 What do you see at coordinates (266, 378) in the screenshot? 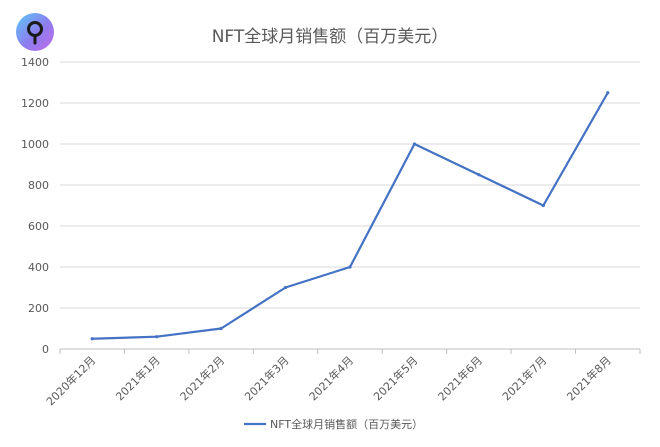
I see `x-tick-label: 2021年3月` at bounding box center [266, 378].